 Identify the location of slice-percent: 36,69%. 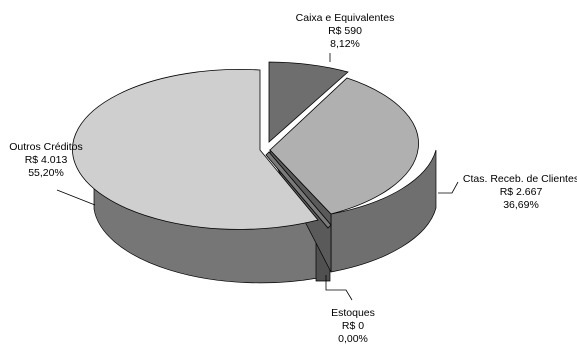
(521, 205).